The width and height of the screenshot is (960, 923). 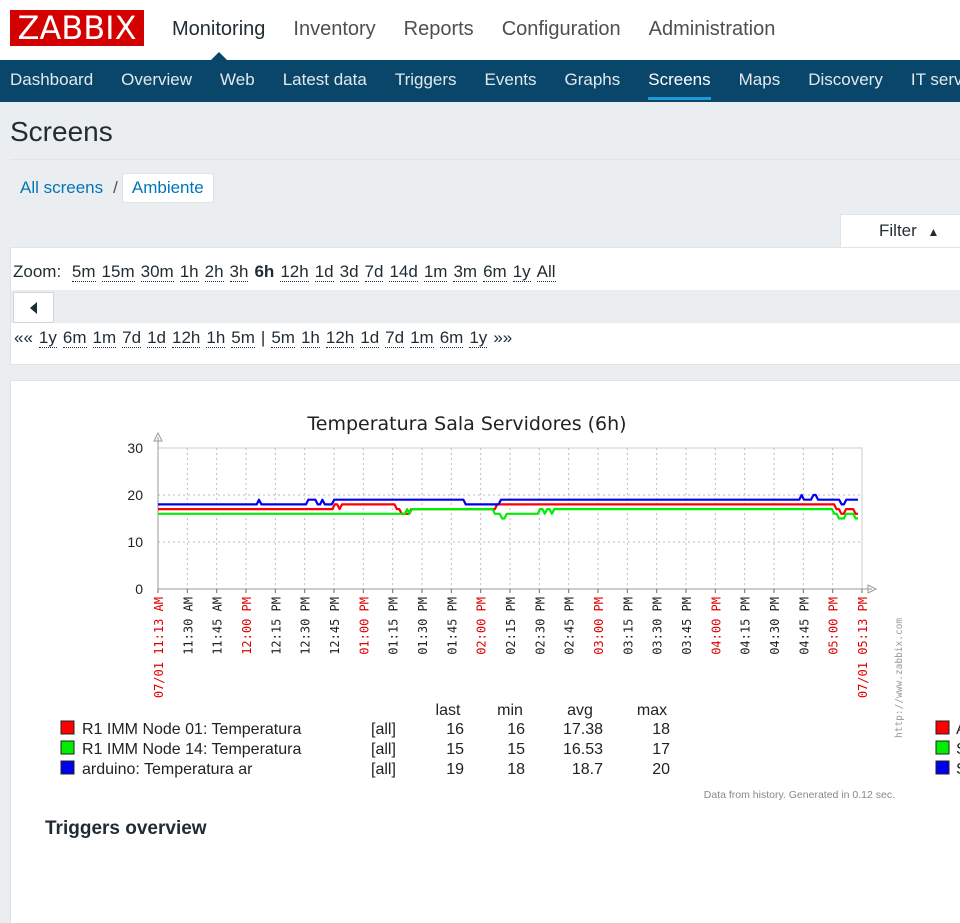 I want to click on topnav-inventory: Inventory, so click(x=334, y=29).